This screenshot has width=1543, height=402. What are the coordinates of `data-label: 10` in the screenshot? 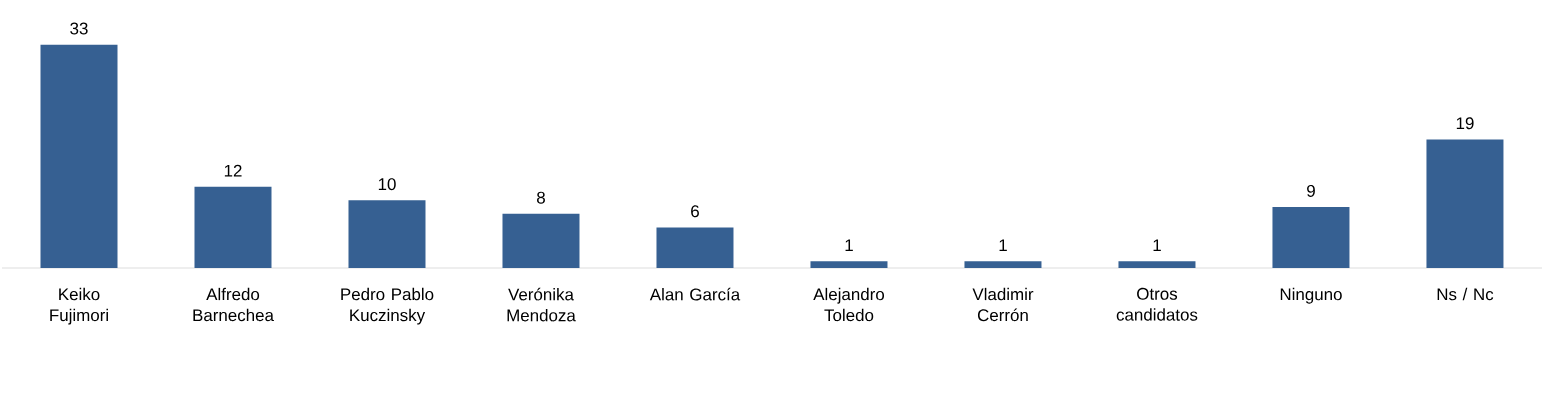 It's located at (387, 184).